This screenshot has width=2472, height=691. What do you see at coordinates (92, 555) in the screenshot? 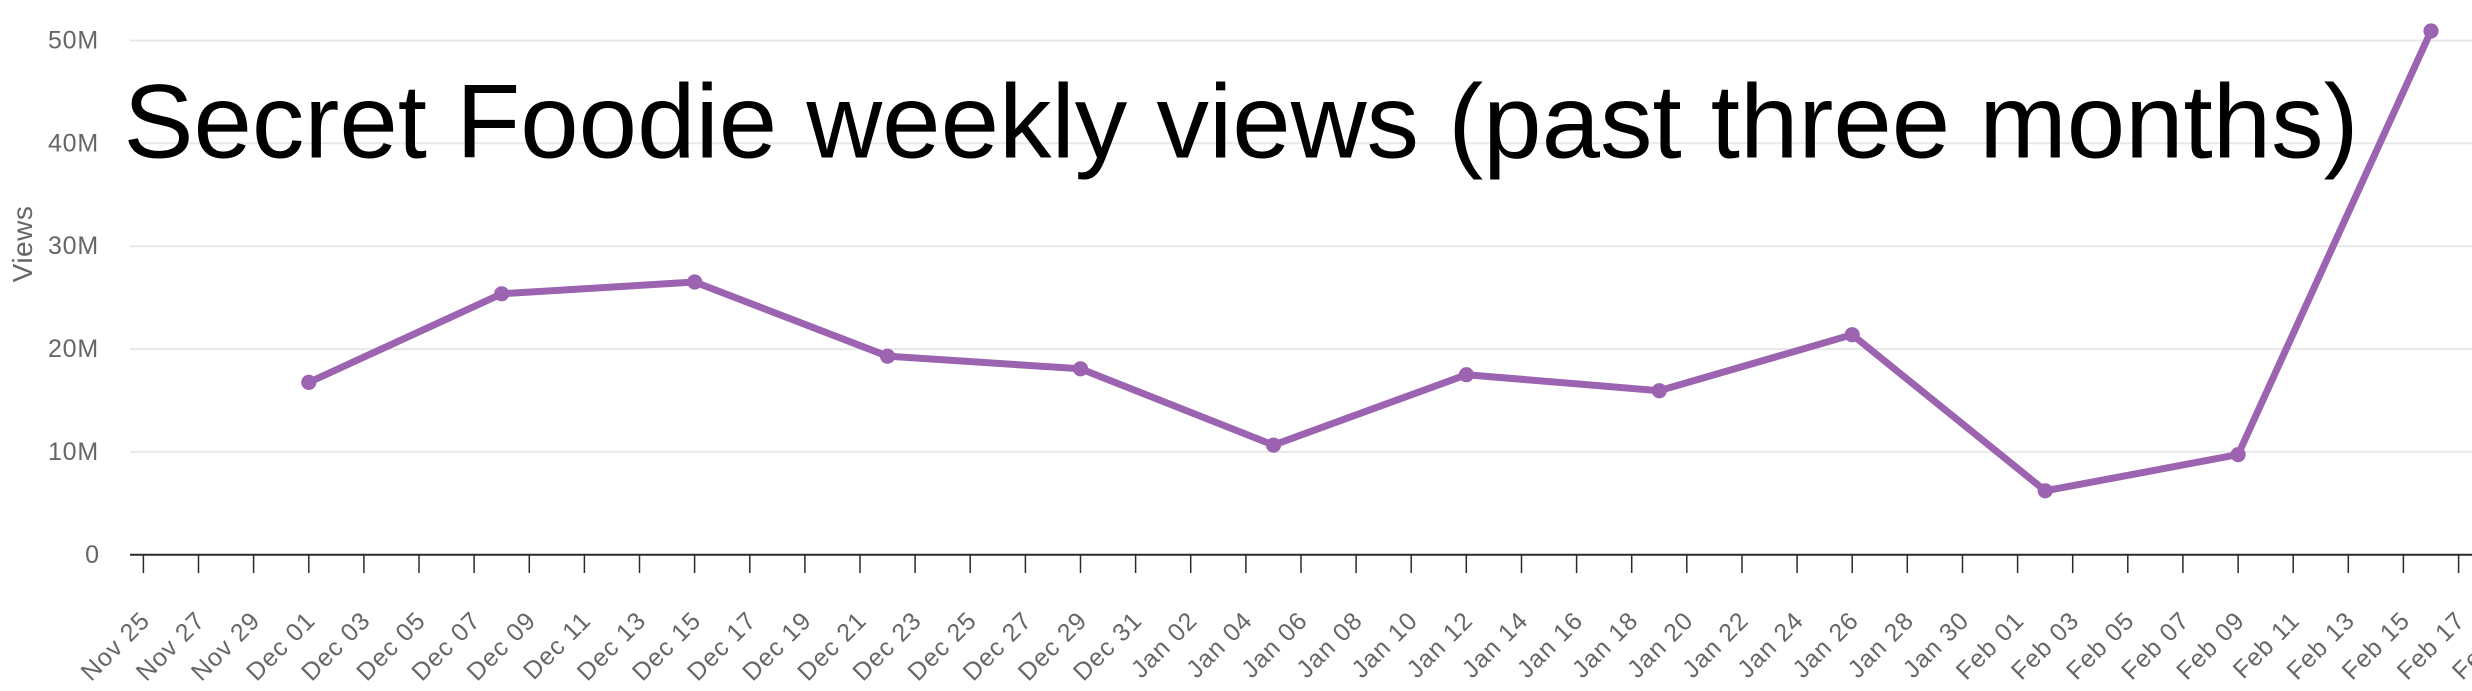
I see `svg-text: 0` at bounding box center [92, 555].